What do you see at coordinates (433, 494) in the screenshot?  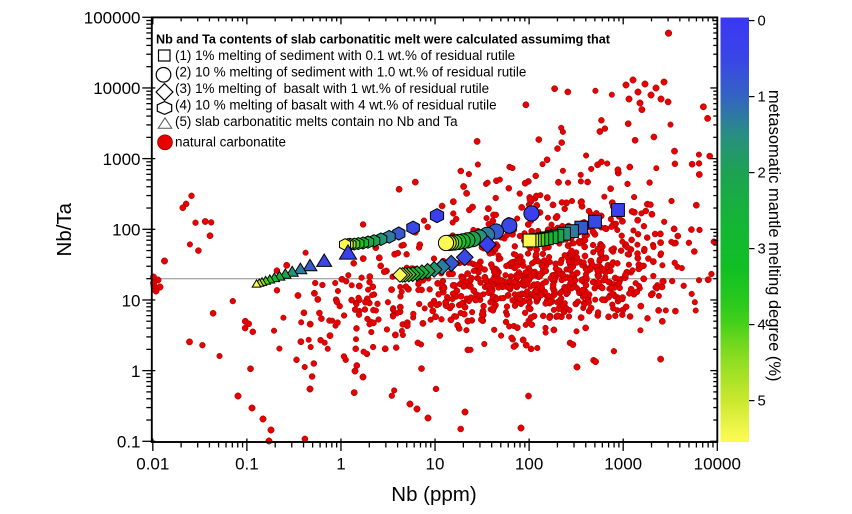 I see `svg-text: Nb (ppm)` at bounding box center [433, 494].